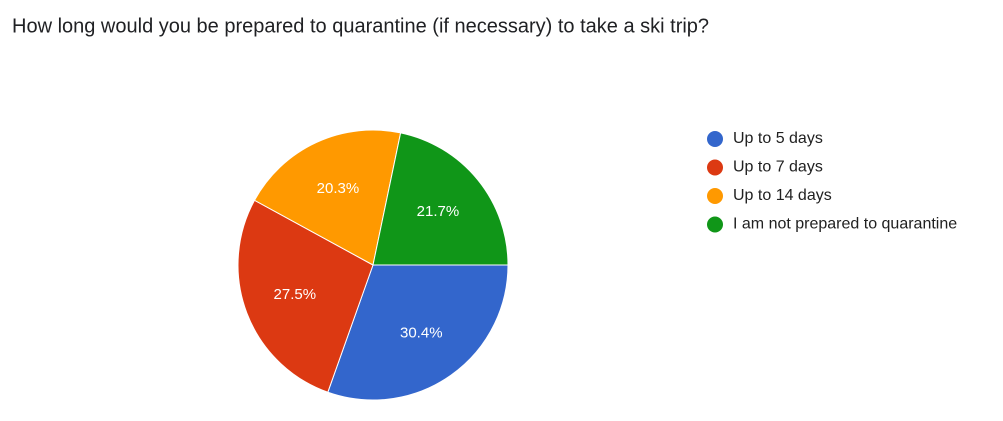 This screenshot has width=1003, height=421. Describe the element at coordinates (338, 188) in the screenshot. I see `data-label: 20.3%` at that location.